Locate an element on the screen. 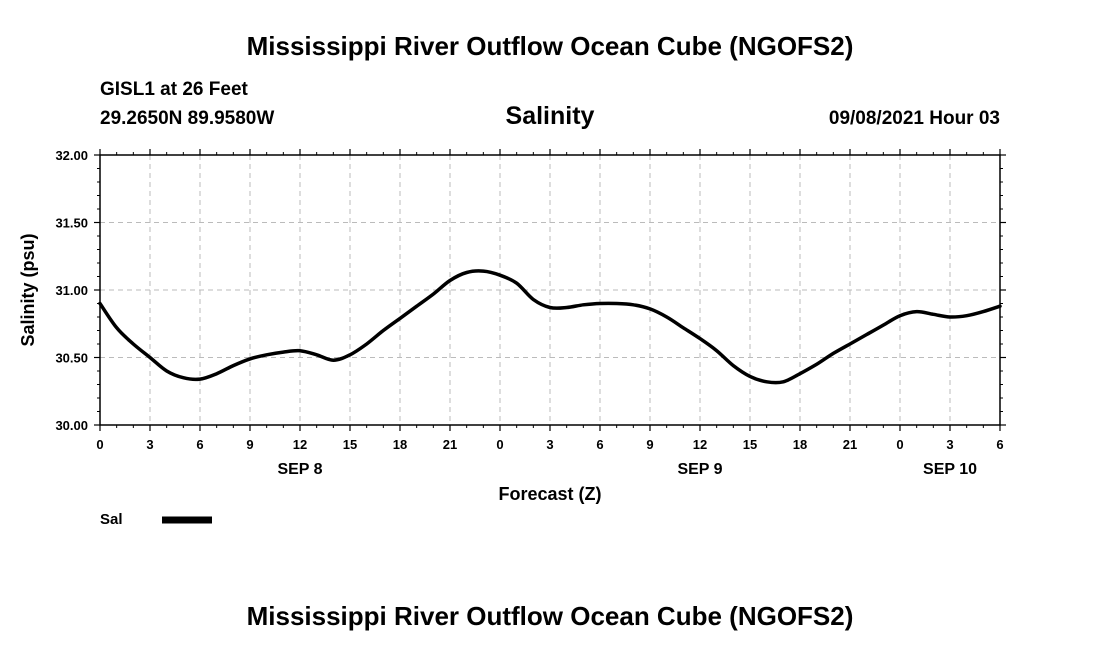 This screenshot has width=1100, height=650. y-tick-label: 30.00 is located at coordinates (71, 425).